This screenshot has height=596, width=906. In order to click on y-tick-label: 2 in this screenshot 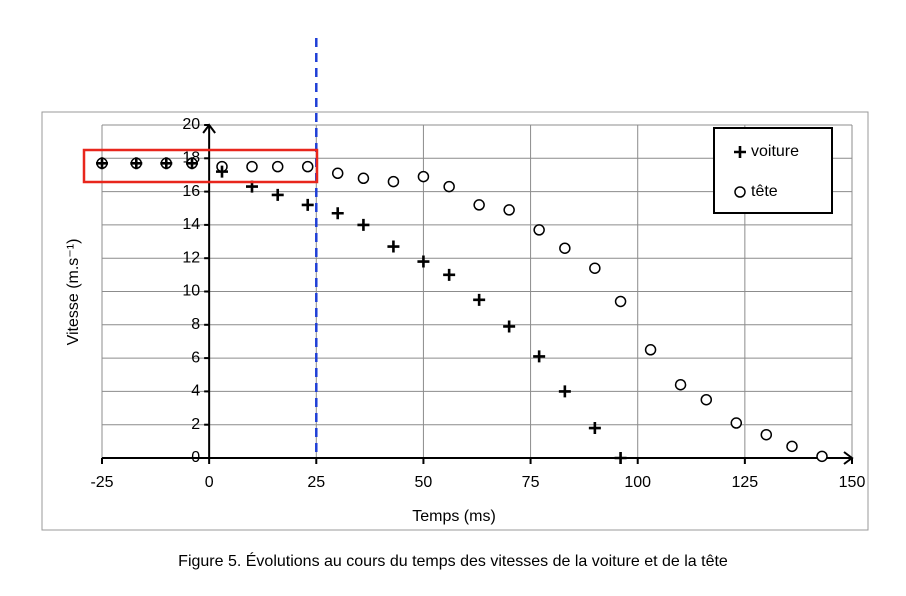, I will do `click(195, 424)`.